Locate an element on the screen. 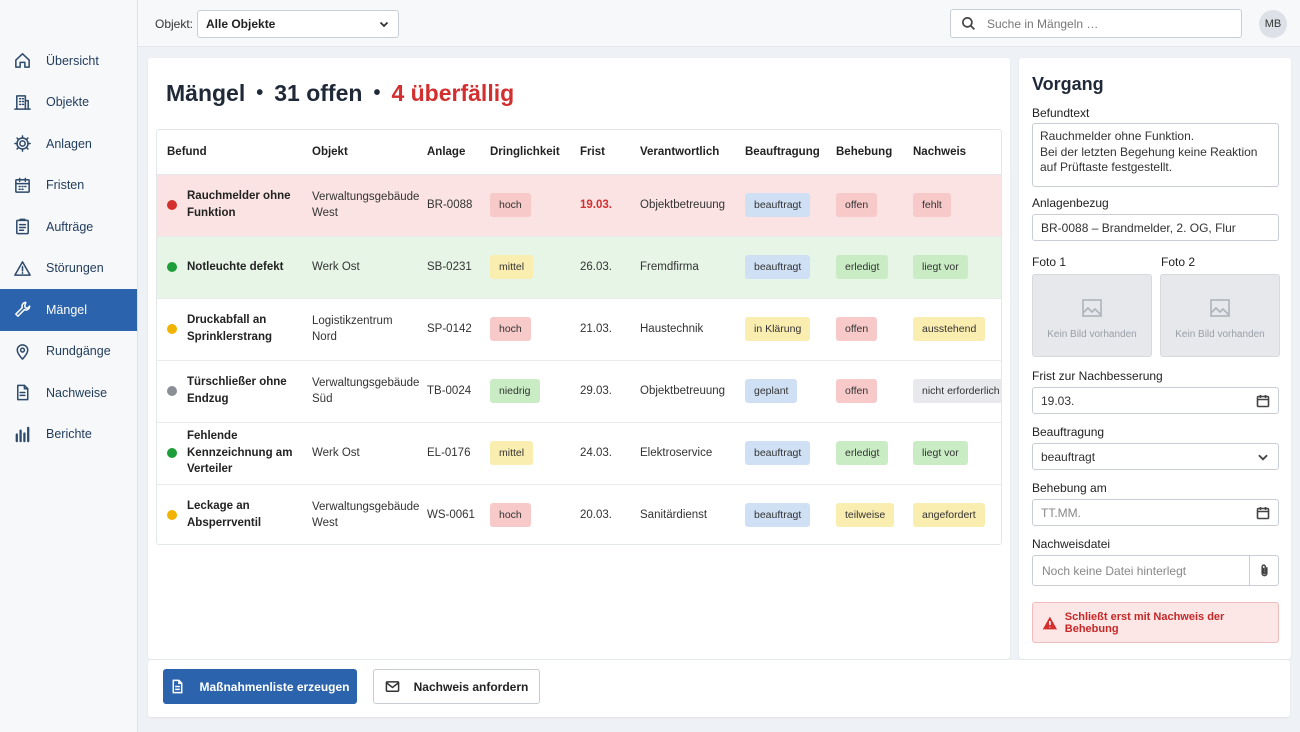 The width and height of the screenshot is (1300, 732). frist-date-value: 19.03. is located at coordinates (1058, 400).